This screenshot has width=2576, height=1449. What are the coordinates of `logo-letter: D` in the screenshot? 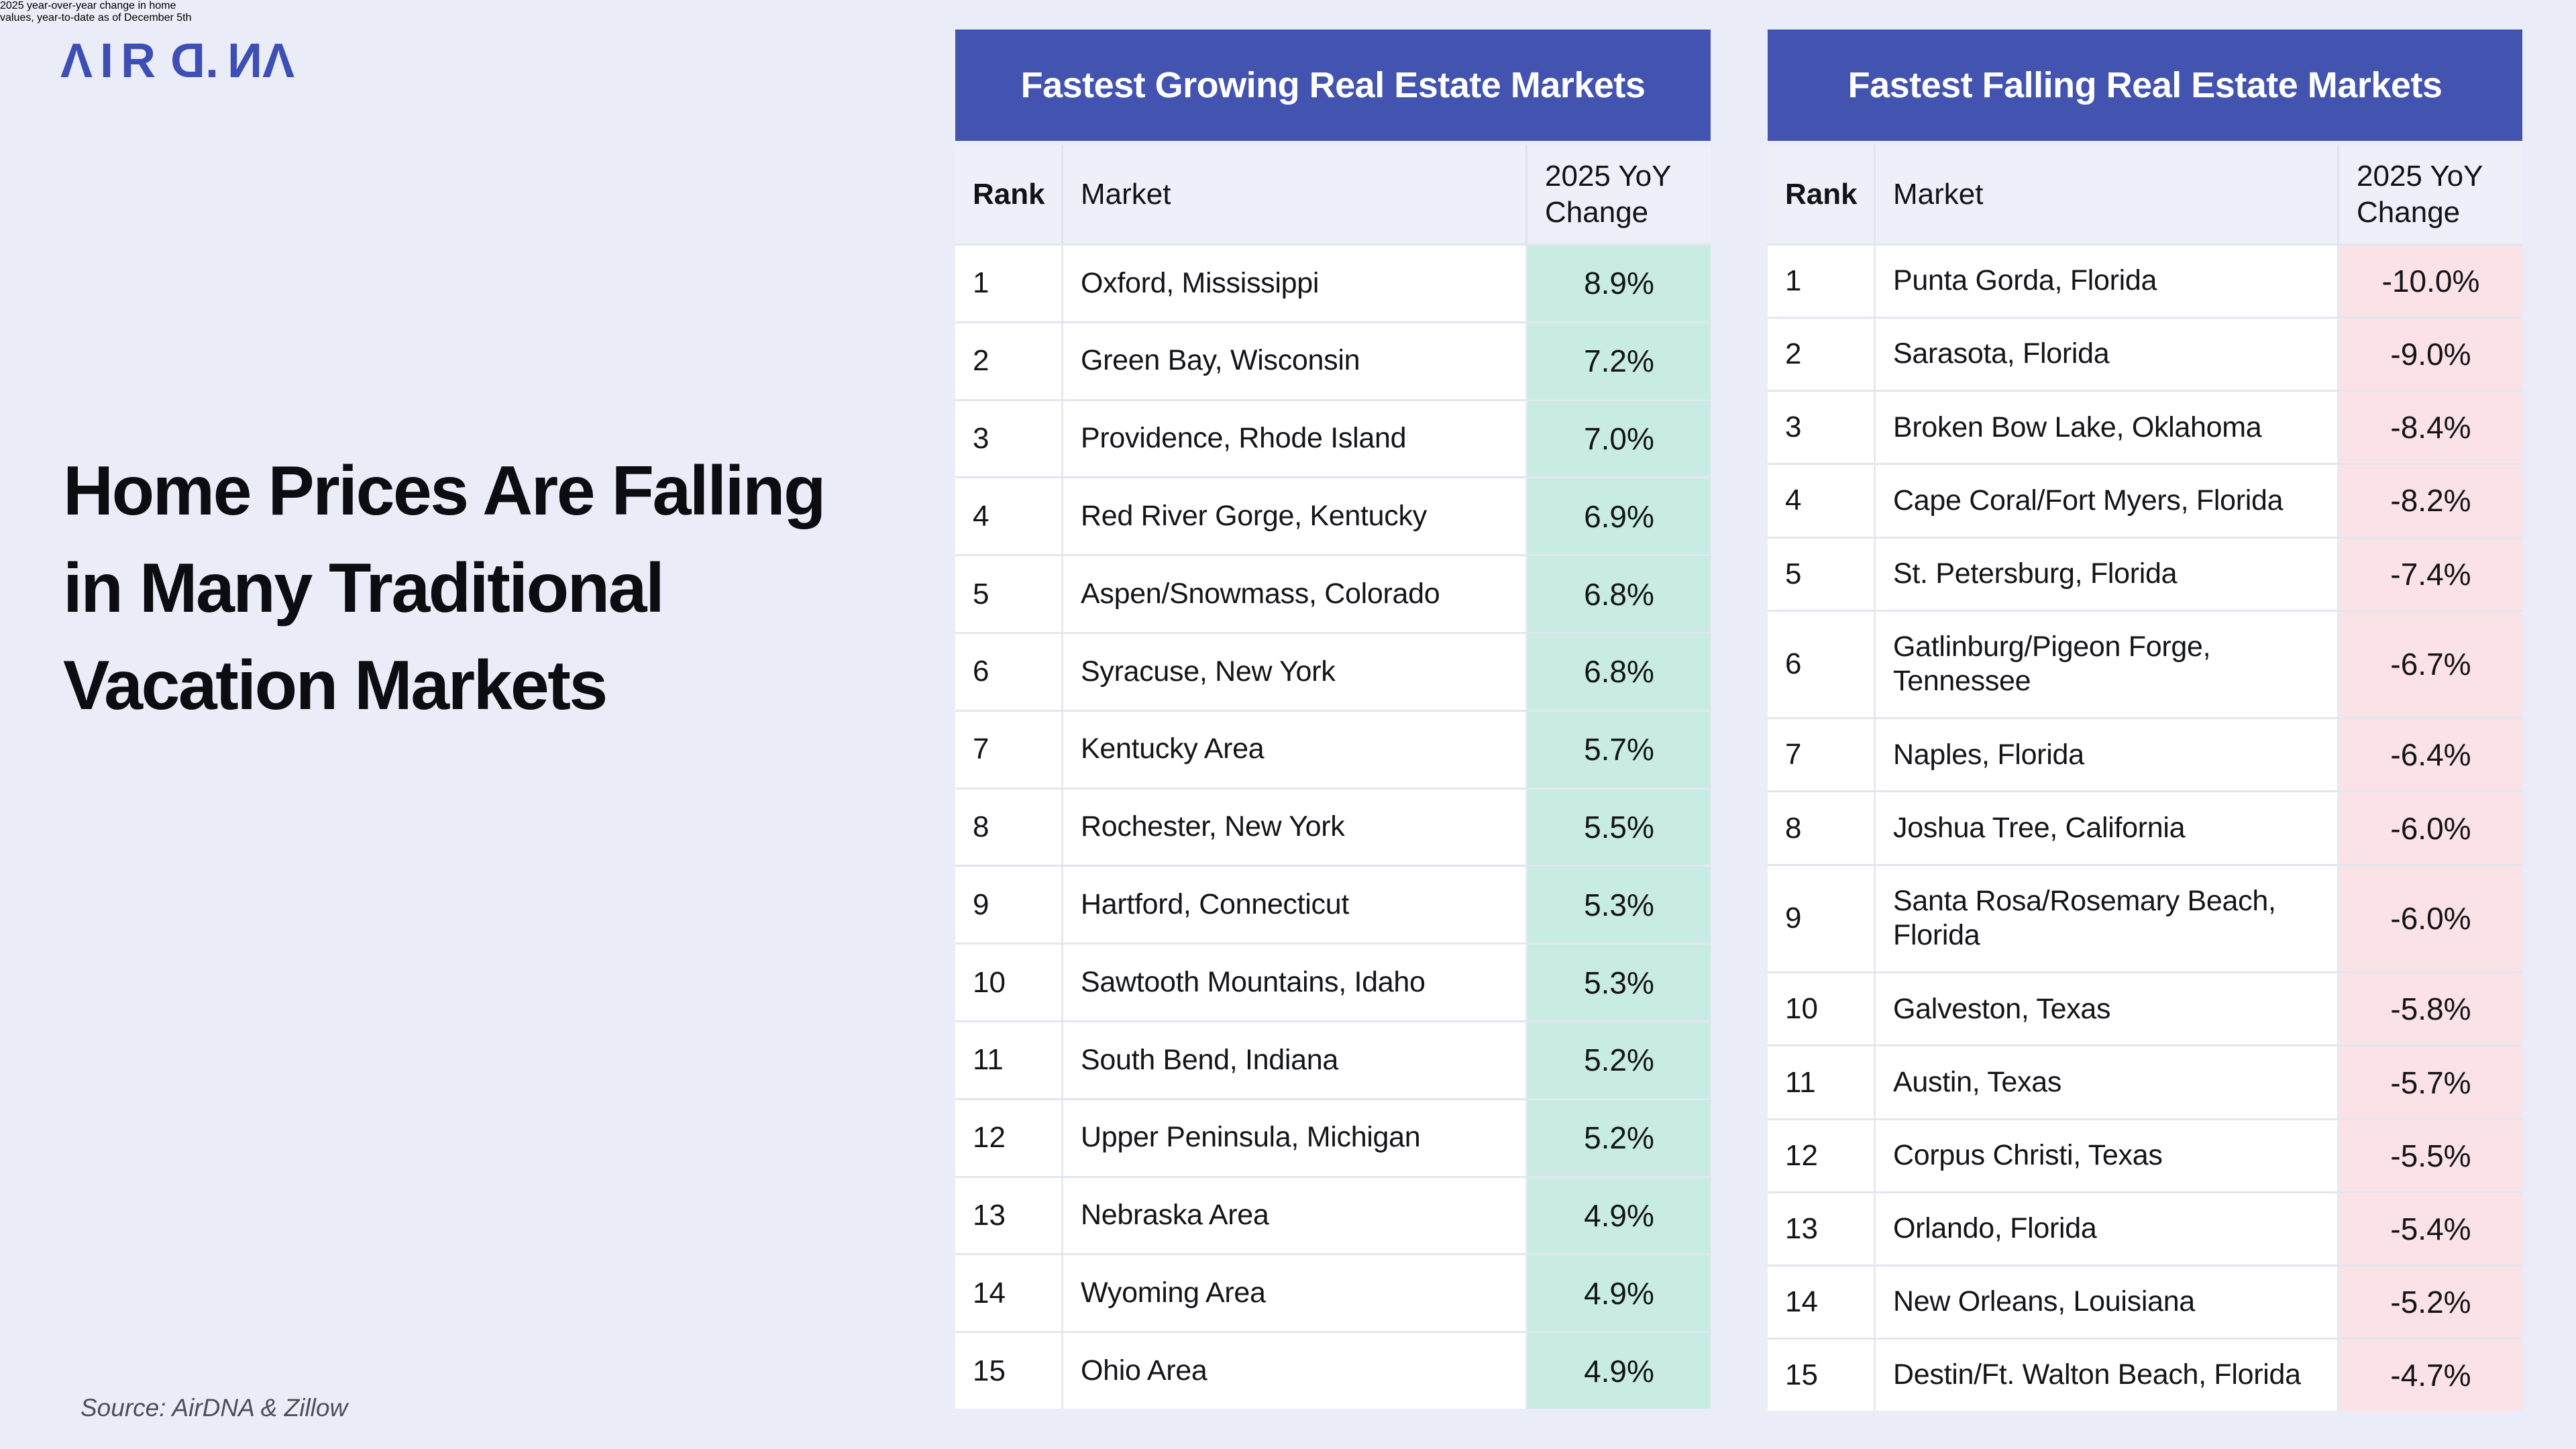 It's located at (184, 61).